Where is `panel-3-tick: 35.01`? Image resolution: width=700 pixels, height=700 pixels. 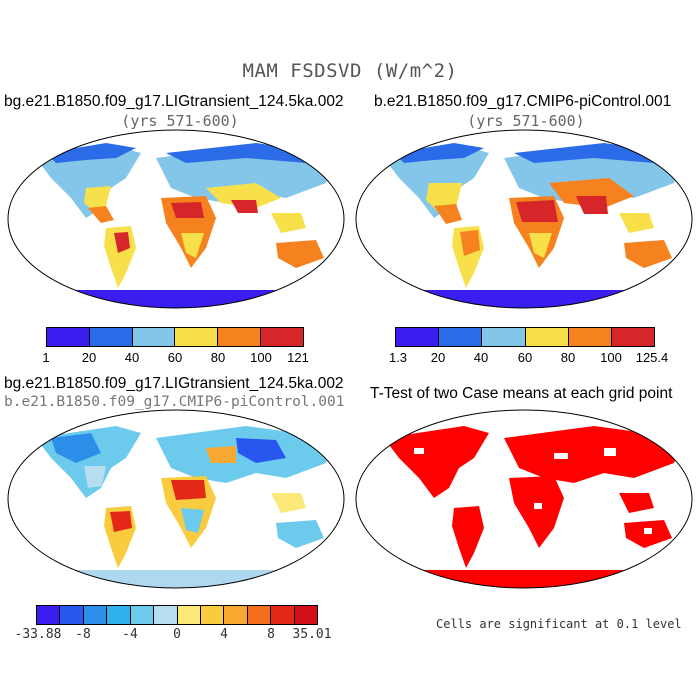
panel-3-tick: 35.01 is located at coordinates (312, 634).